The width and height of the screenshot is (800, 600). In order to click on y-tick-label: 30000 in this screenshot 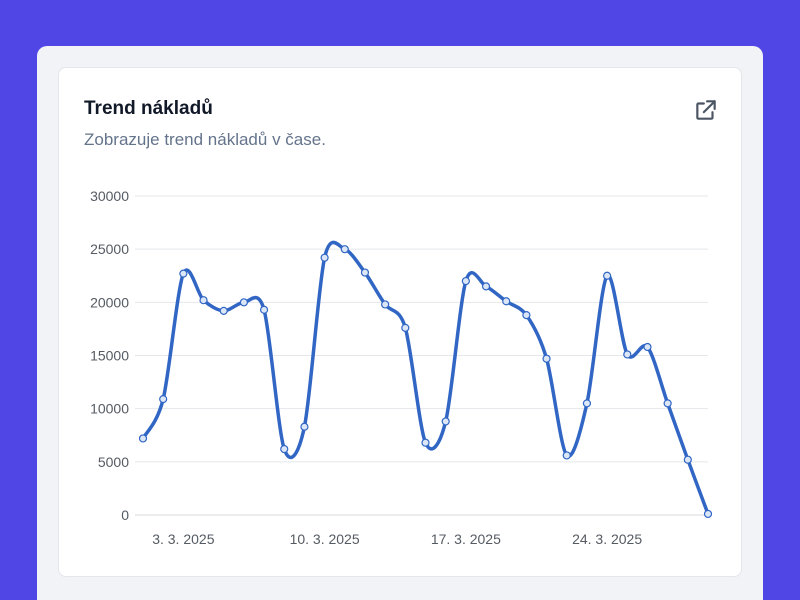, I will do `click(109, 196)`.